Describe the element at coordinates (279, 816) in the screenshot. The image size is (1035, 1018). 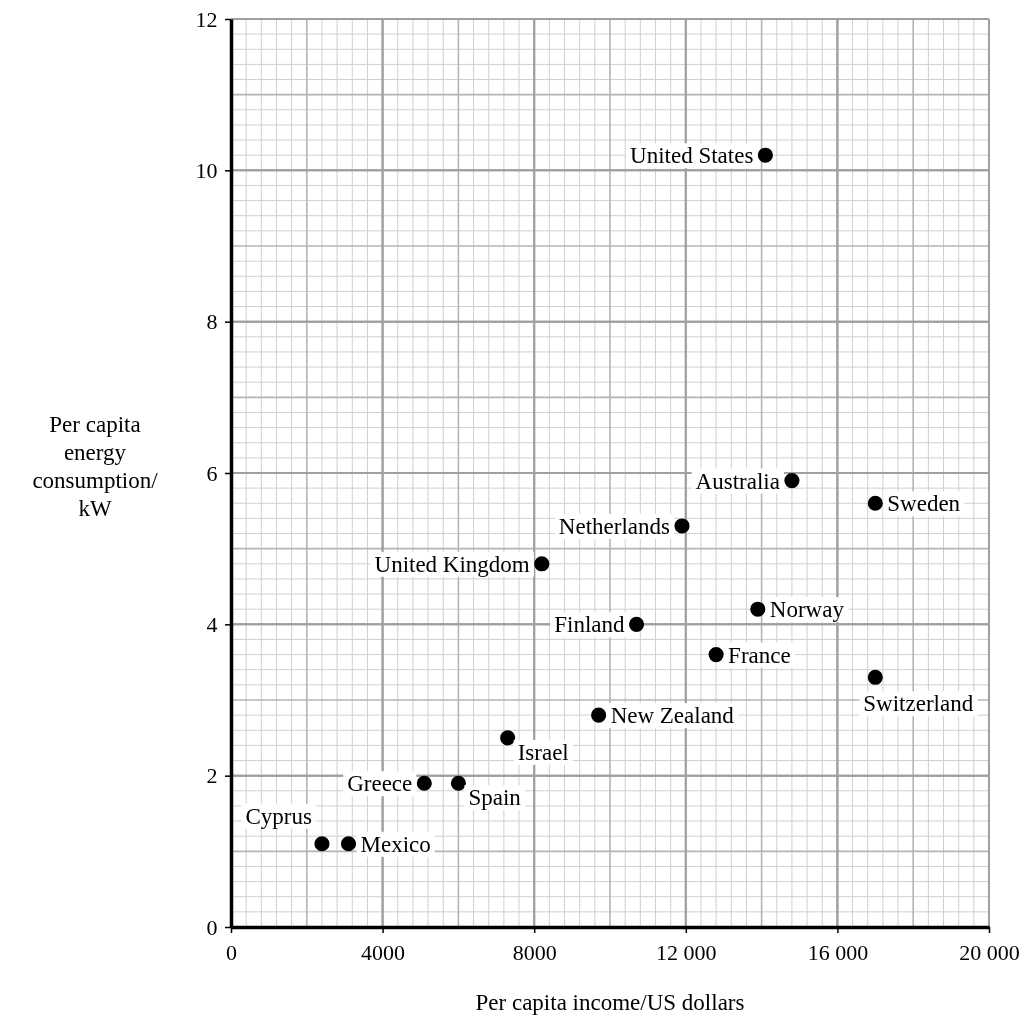
I see `annotation: Cyprus` at that location.